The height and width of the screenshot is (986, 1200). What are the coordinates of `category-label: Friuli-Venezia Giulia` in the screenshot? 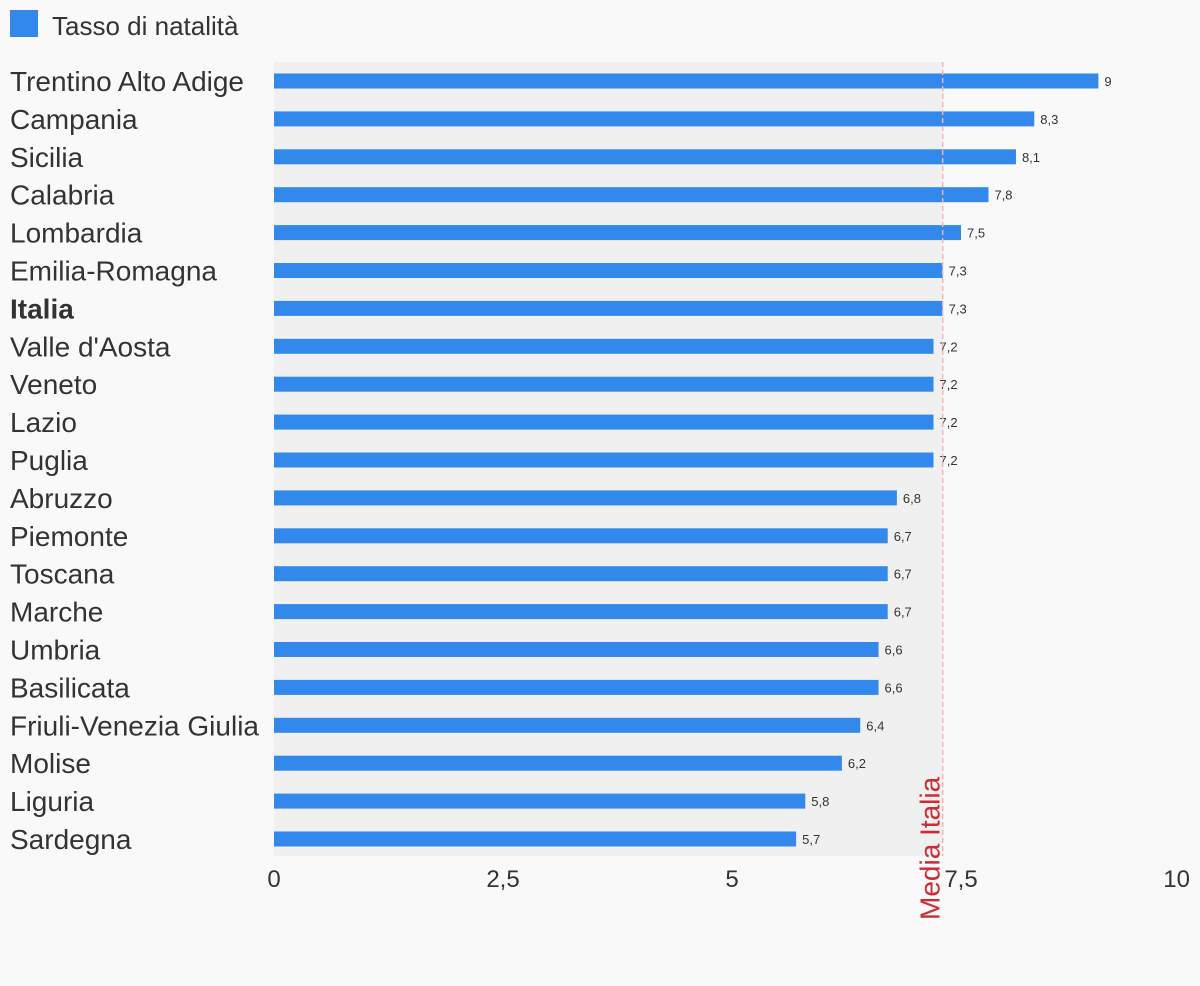 It's located at (134, 725).